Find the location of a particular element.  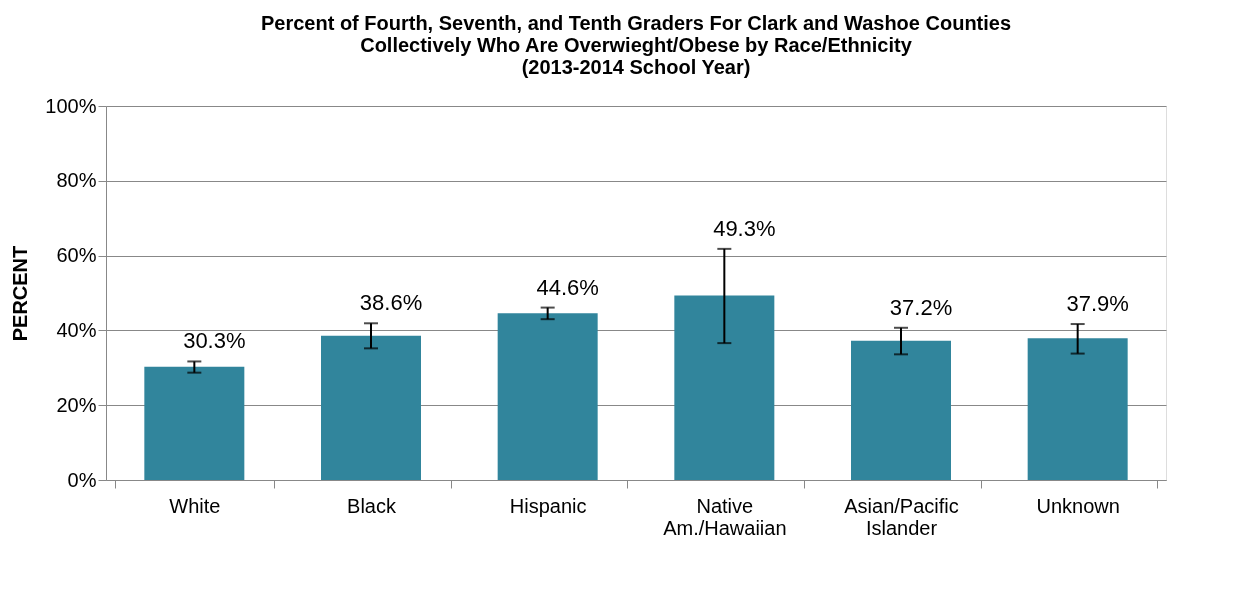

data-label: 30.3% is located at coordinates (214, 341).